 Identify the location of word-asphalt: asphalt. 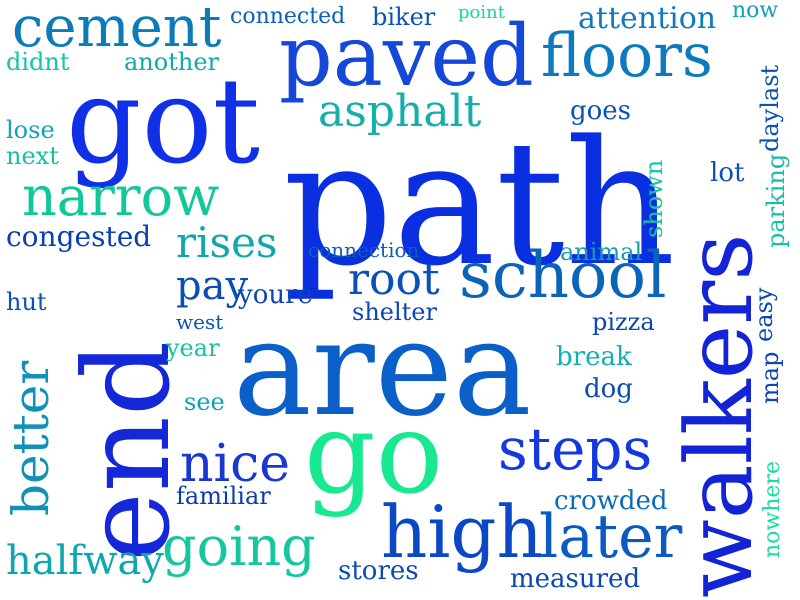
(400, 111).